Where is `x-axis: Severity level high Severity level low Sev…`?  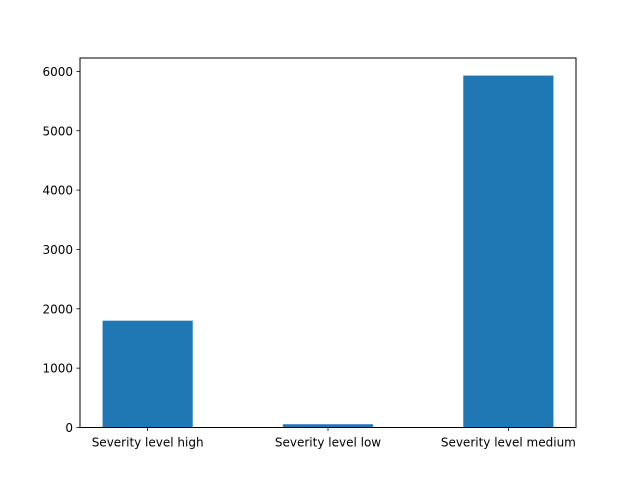 x-axis: Severity level high Severity level low Sev… is located at coordinates (334, 438).